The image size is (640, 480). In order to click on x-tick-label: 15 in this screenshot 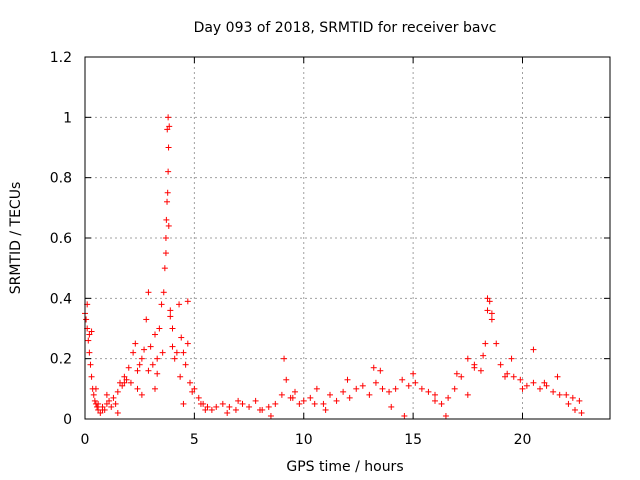, I will do `click(413, 440)`.